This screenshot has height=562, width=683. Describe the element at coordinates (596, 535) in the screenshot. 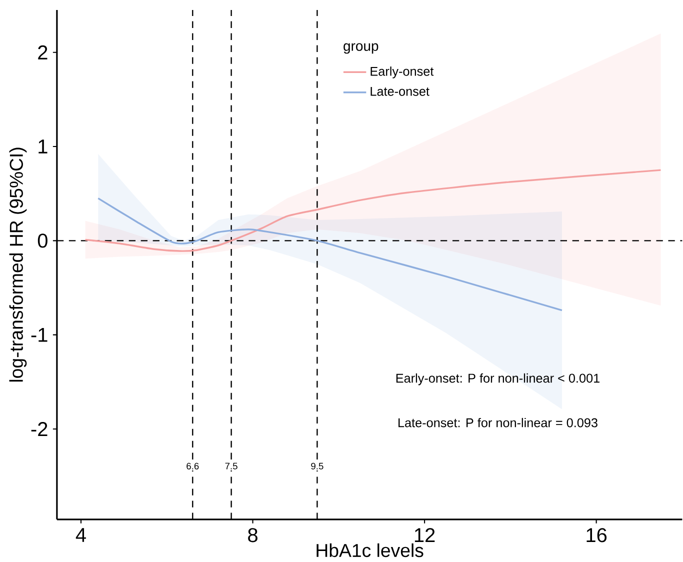

I see `x-tick-label: 16` at that location.